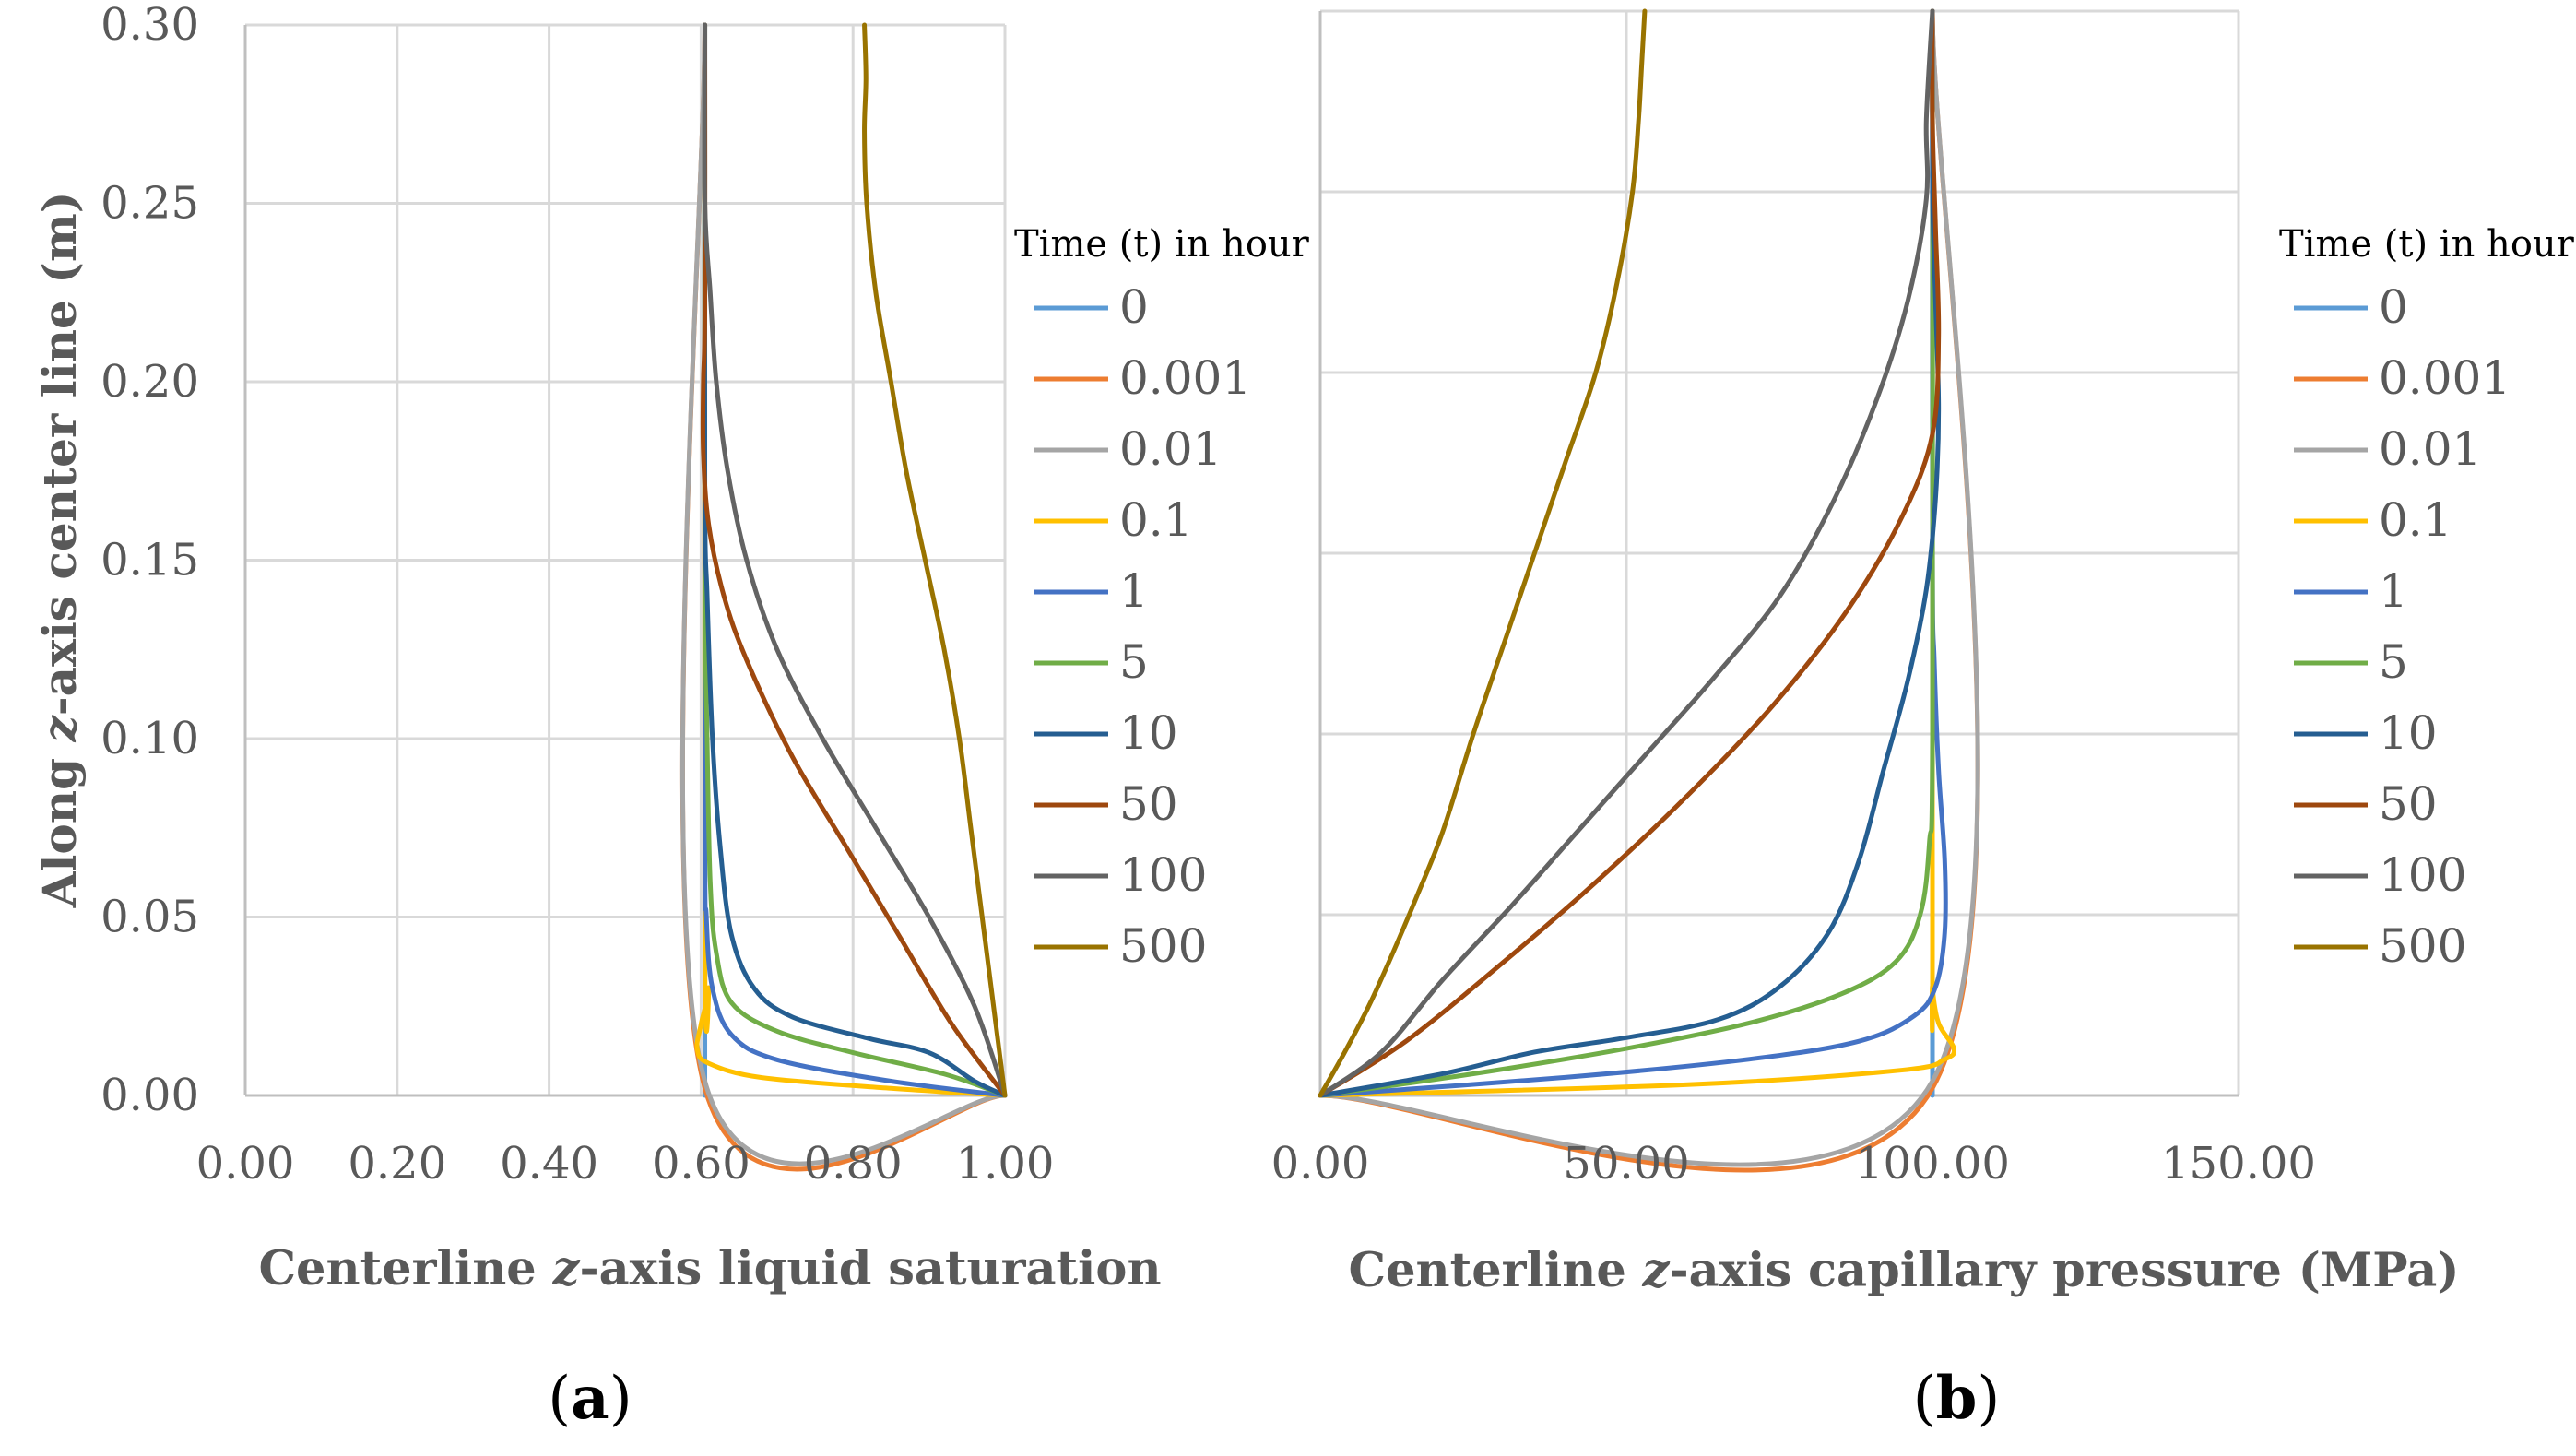 This screenshot has height=1456, width=2576. What do you see at coordinates (1932, 1164) in the screenshot?
I see `panel-b-x-tick-label: 100.00` at bounding box center [1932, 1164].